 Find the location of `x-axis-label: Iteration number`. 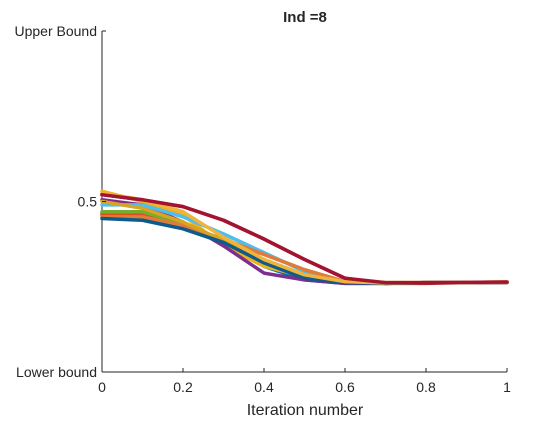

x-axis-label: Iteration number is located at coordinates (305, 410).